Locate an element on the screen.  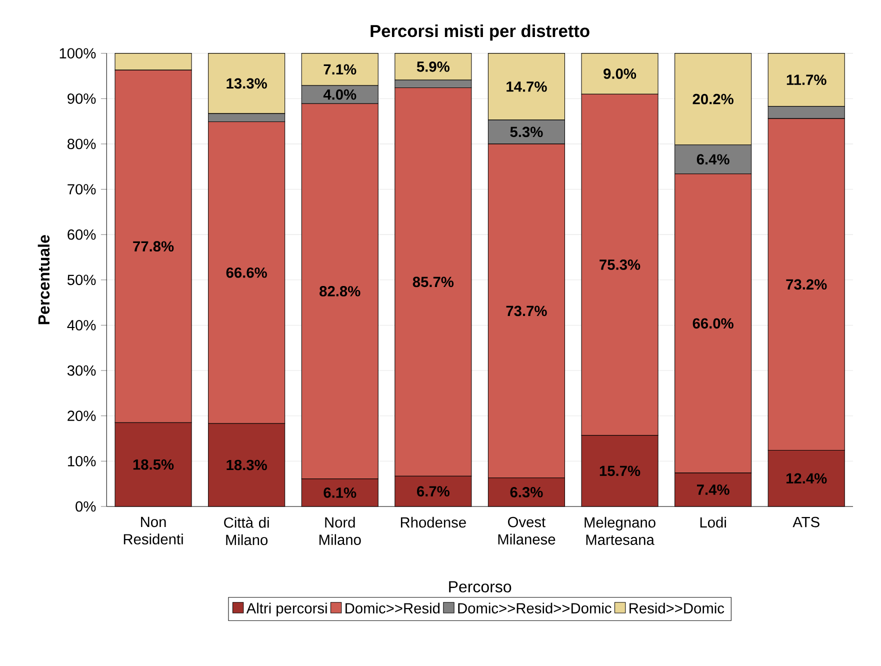
data-label: 73.7% is located at coordinates (526, 311).